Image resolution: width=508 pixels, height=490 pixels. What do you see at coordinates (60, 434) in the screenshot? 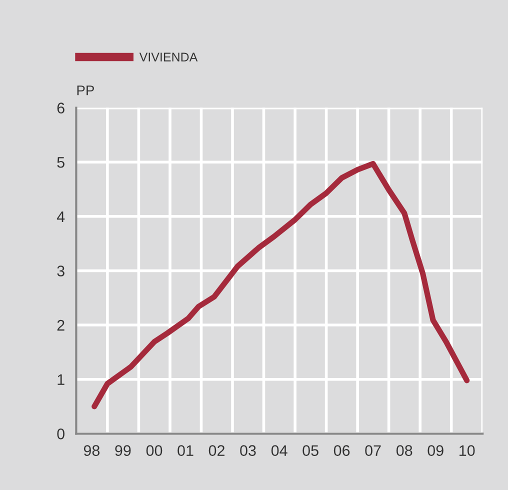
I see `y-tick-label: 0` at bounding box center [60, 434].